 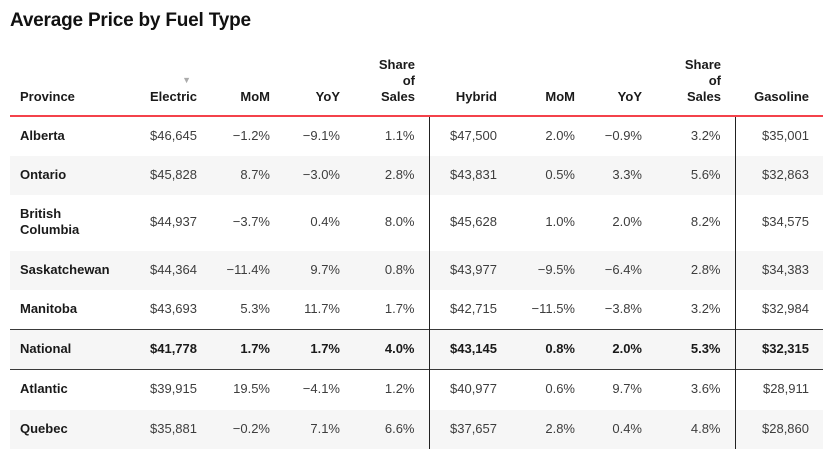 I want to click on cell-hybrid-price: $43,145, so click(x=473, y=349).